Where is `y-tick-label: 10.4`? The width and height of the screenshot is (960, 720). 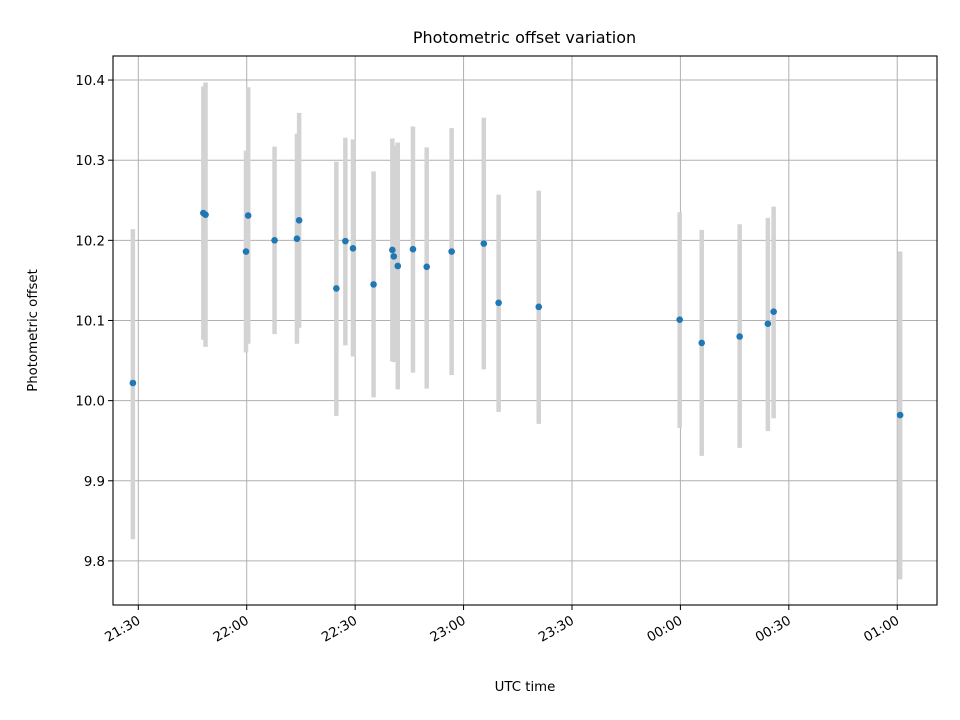
y-tick-label: 10.4 is located at coordinates (90, 81).